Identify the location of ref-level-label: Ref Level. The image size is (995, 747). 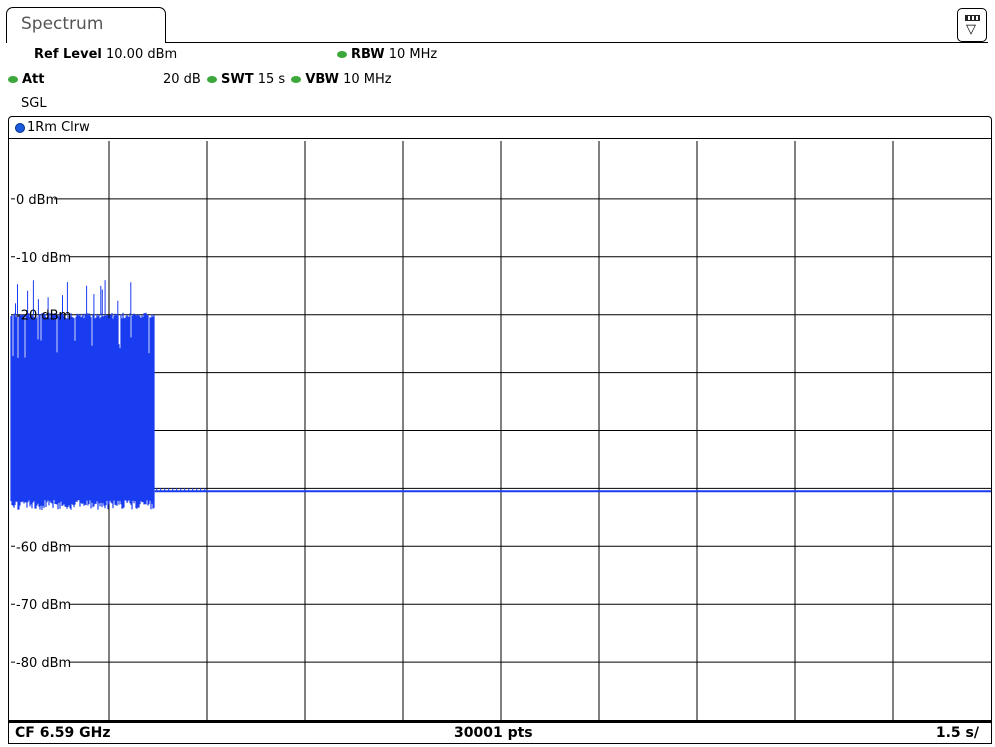
(68, 54).